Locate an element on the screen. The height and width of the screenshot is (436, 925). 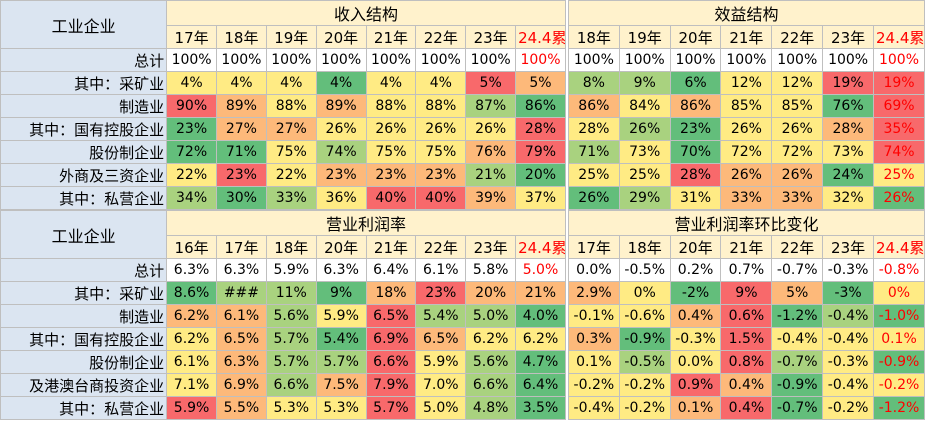
cell: 86% is located at coordinates (540, 106).